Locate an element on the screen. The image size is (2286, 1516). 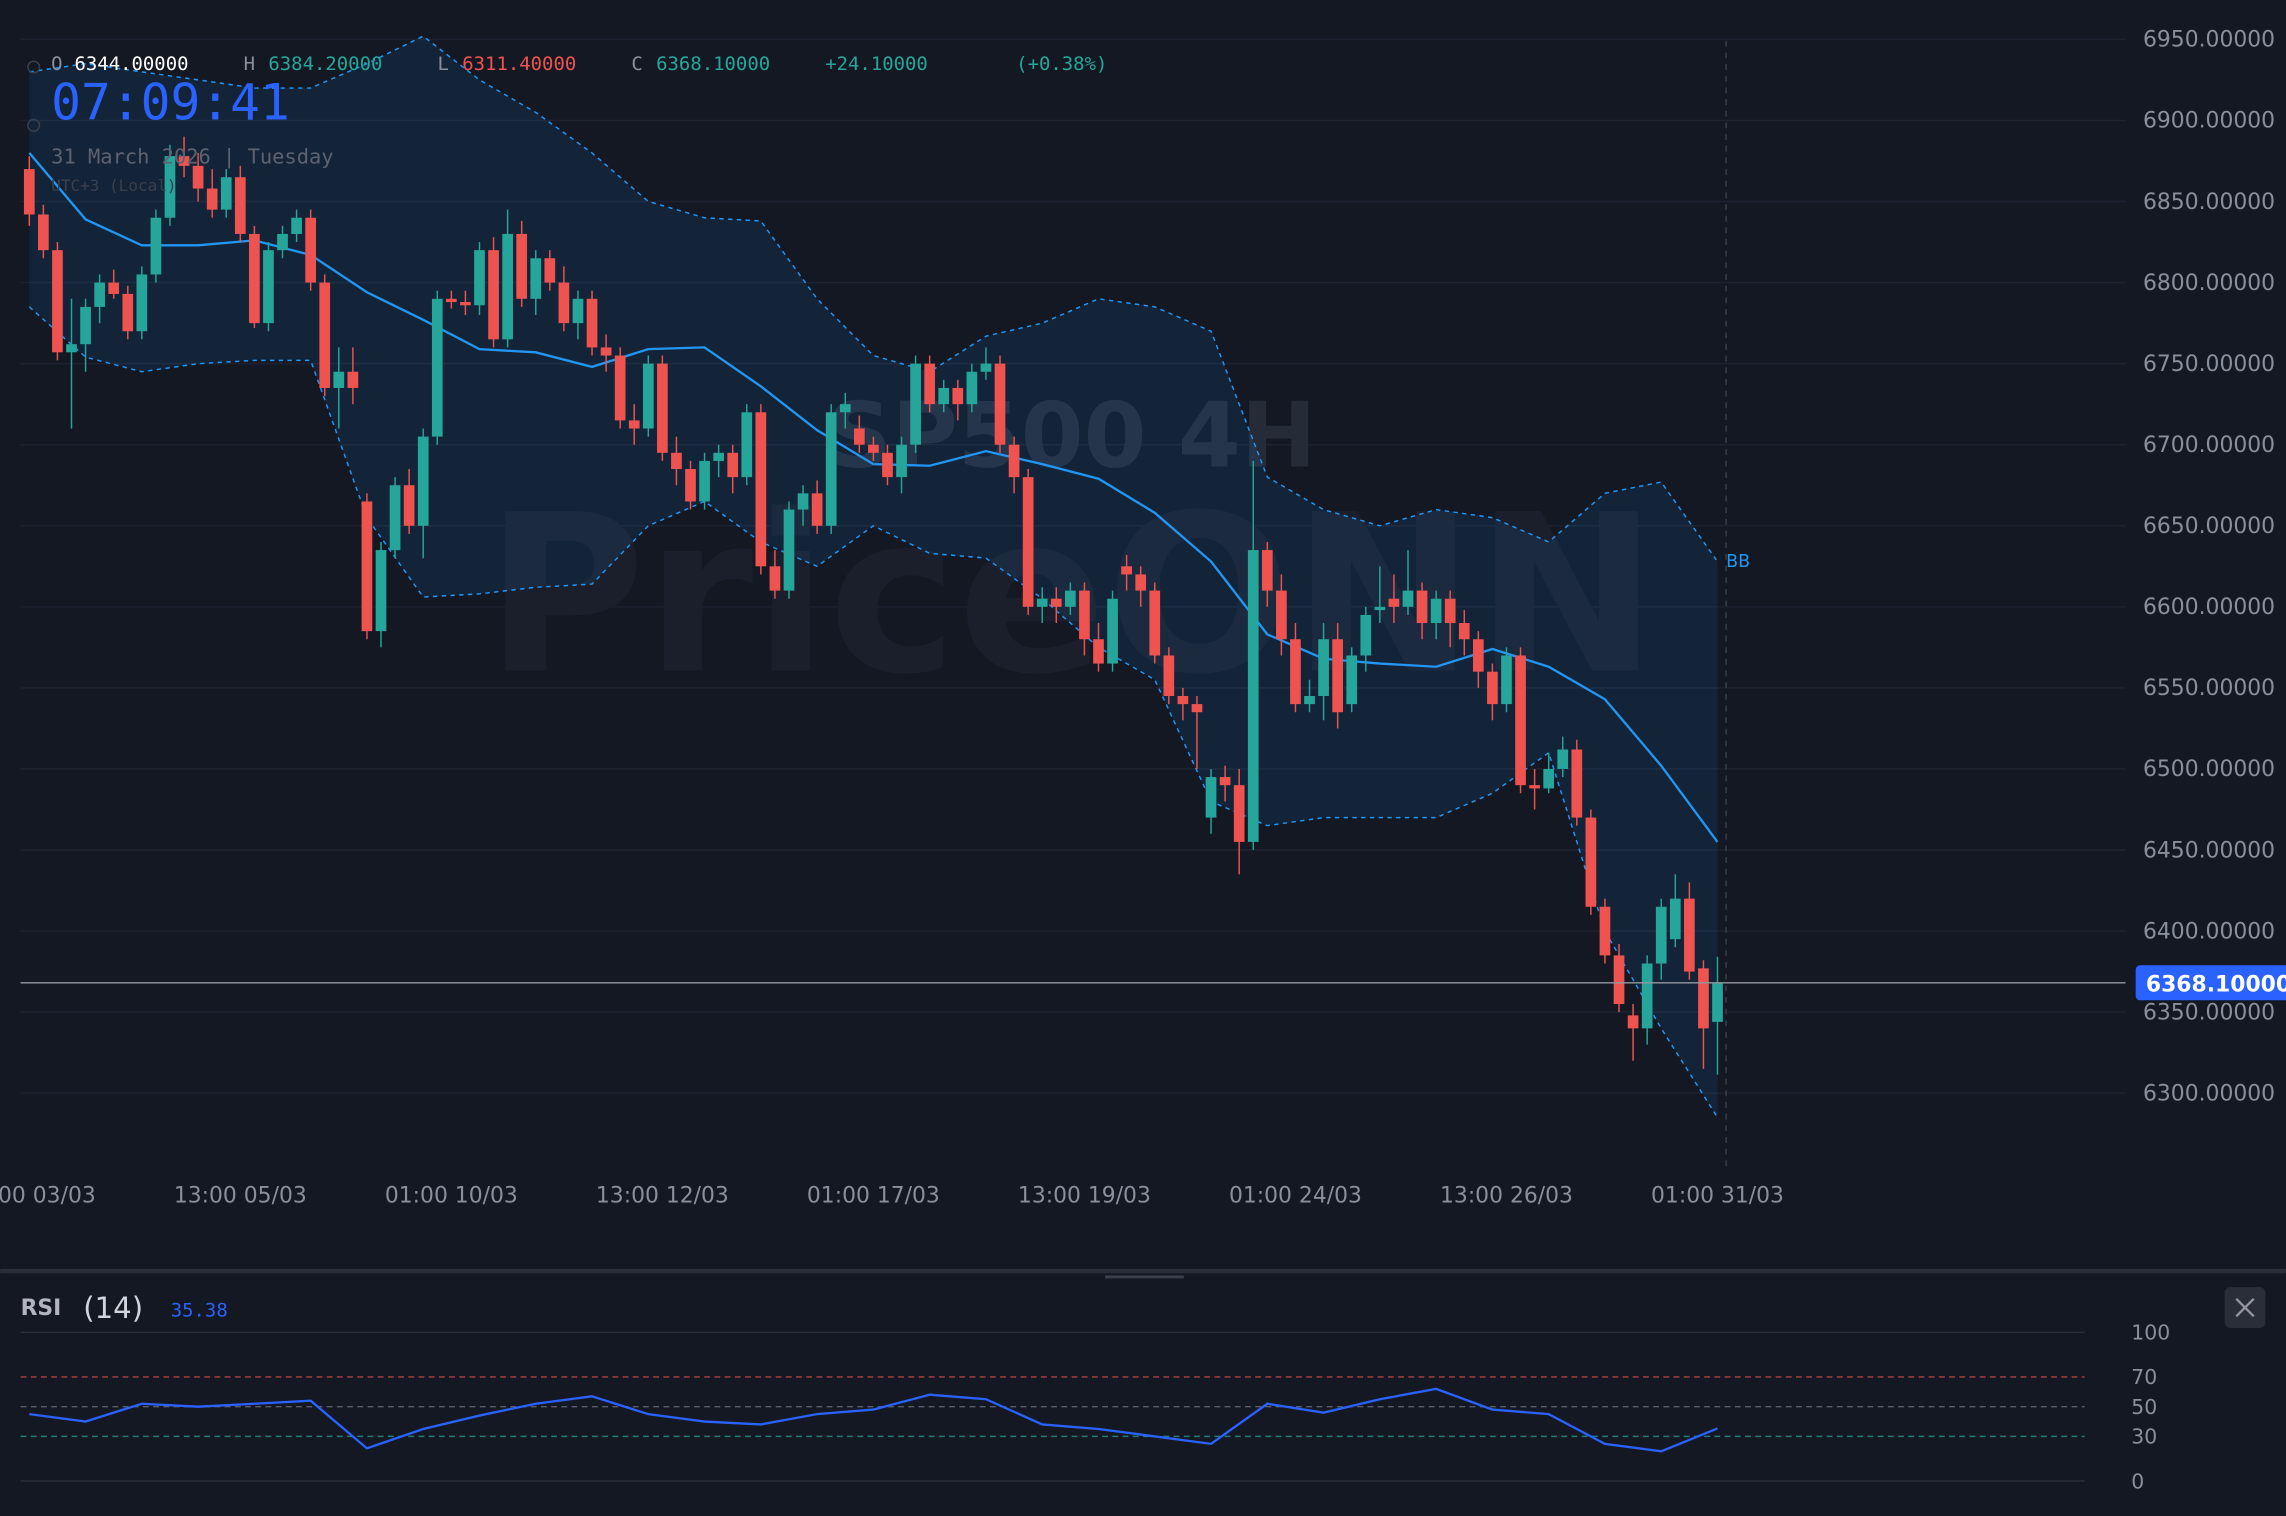
x-tick-label: 13:00 19/03 is located at coordinates (1084, 1196).